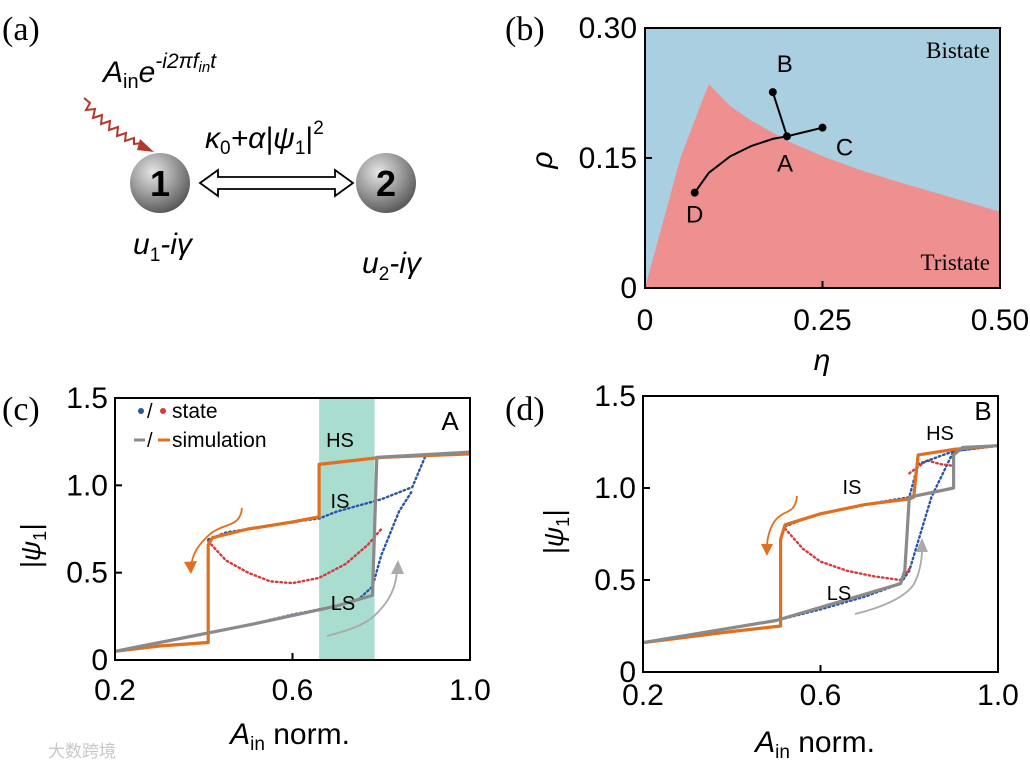 The image size is (1030, 770). Describe the element at coordinates (163, 247) in the screenshot. I see `resonator-1-freq: u1-iγ` at that location.